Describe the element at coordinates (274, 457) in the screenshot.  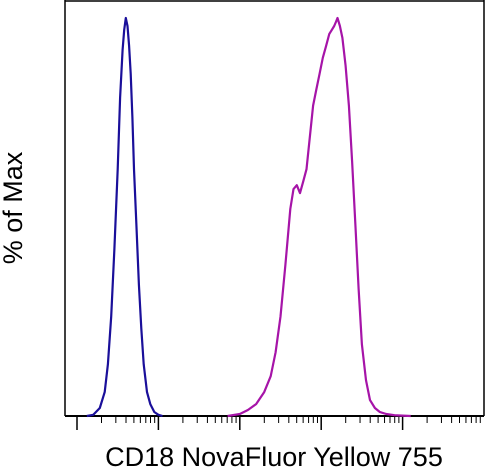
I see `x-axis-label: CD18 NovaFluor Yellow 755` at that location.